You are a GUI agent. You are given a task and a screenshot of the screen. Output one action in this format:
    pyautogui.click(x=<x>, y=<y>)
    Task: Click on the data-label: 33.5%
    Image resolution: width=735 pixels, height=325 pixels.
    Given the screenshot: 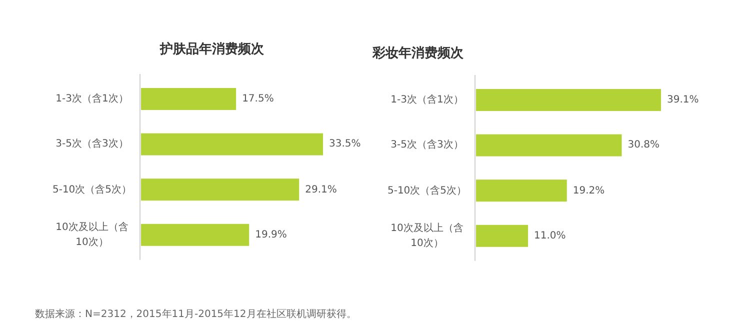 What is the action you would take?
    pyautogui.click(x=345, y=144)
    